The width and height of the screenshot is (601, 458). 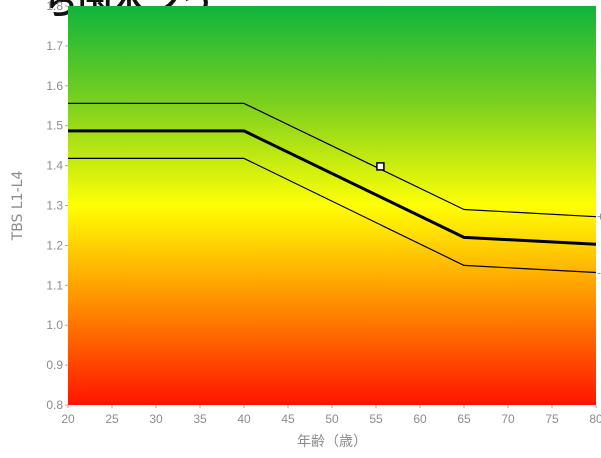 What do you see at coordinates (54, 365) in the screenshot?
I see `y-tick-label: 0.9` at bounding box center [54, 365].